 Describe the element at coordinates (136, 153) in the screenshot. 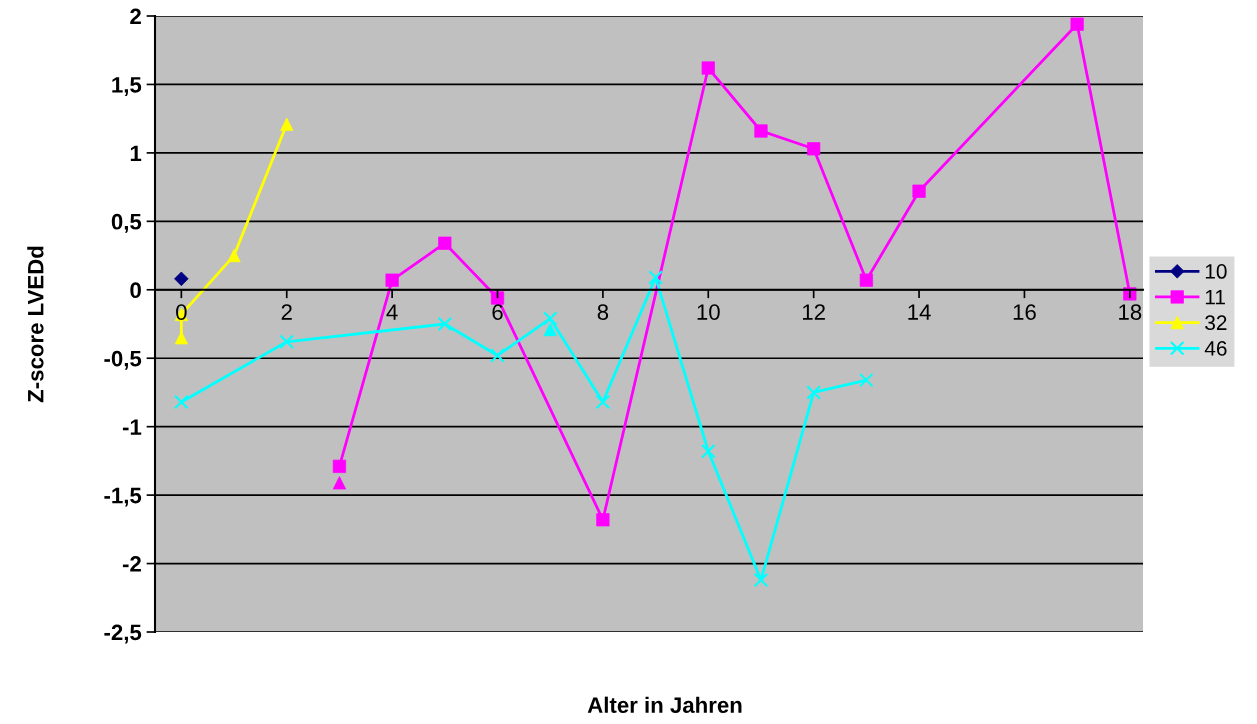

I see `y-tick-label: 1` at that location.